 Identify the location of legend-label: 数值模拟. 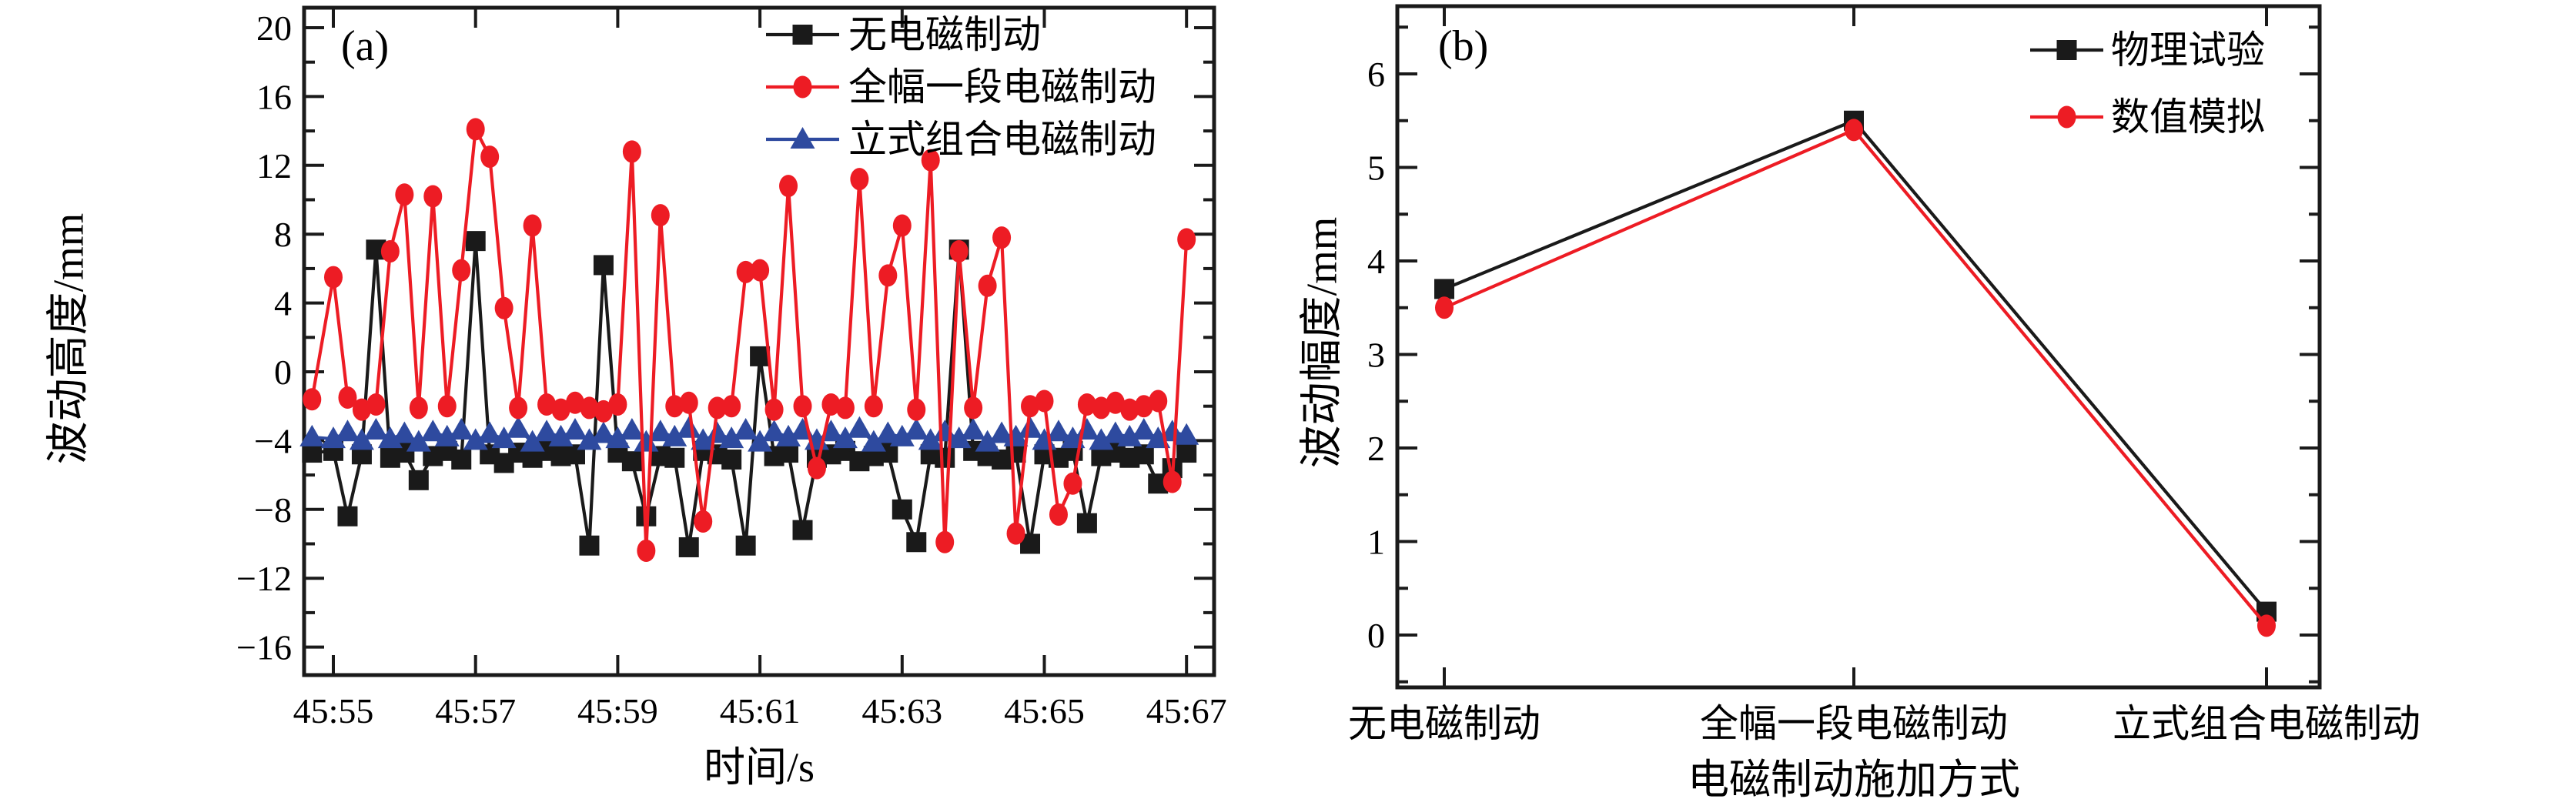
(2188, 117).